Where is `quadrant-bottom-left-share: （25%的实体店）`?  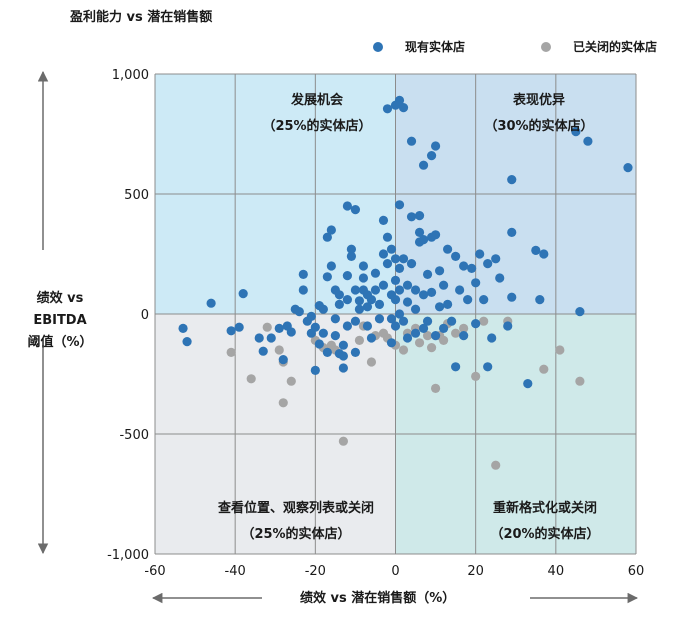 quadrant-bottom-left-share: （25%的实体店） is located at coordinates (296, 534).